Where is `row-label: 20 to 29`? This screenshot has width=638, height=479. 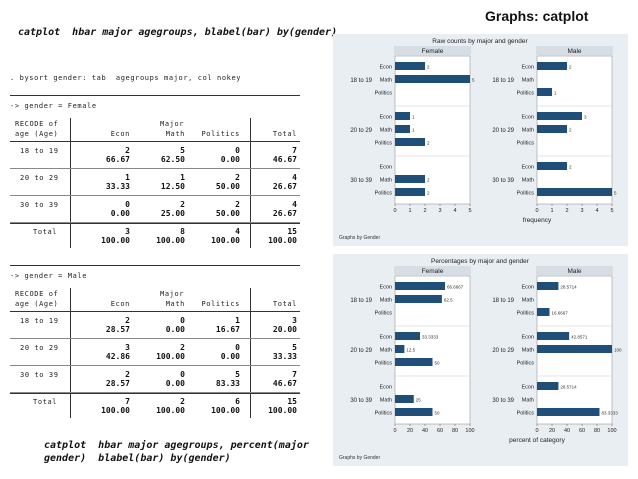 row-label: 20 to 29 is located at coordinates (39, 178).